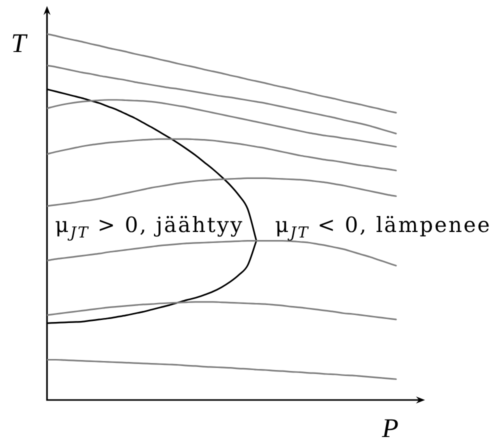  I want to click on x-axis-title: P, so click(390, 426).